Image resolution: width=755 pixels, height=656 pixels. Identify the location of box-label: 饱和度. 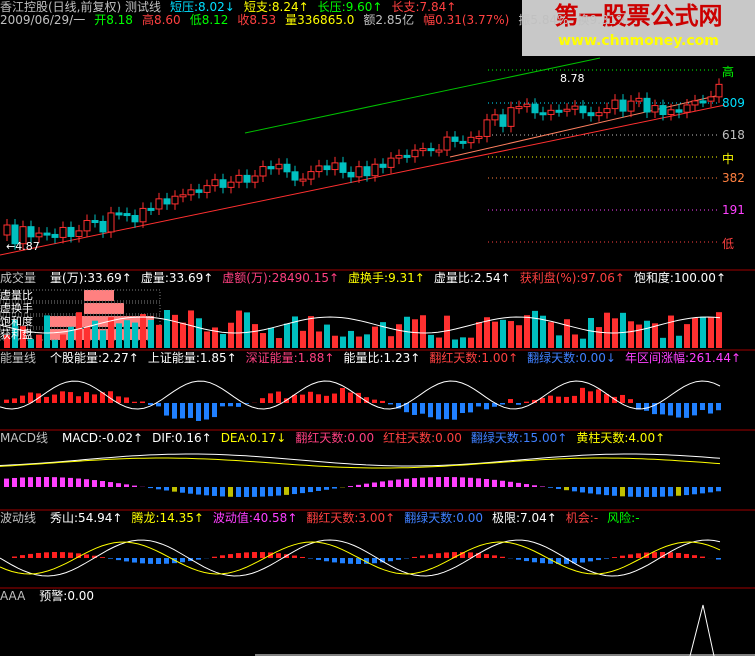
(16, 321).